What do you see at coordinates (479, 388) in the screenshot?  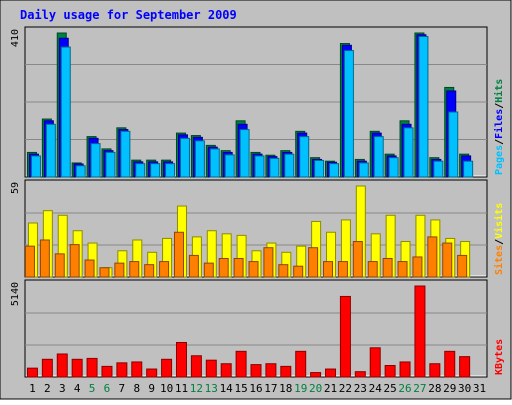 I see `x-tick-label-31: 31` at bounding box center [479, 388].